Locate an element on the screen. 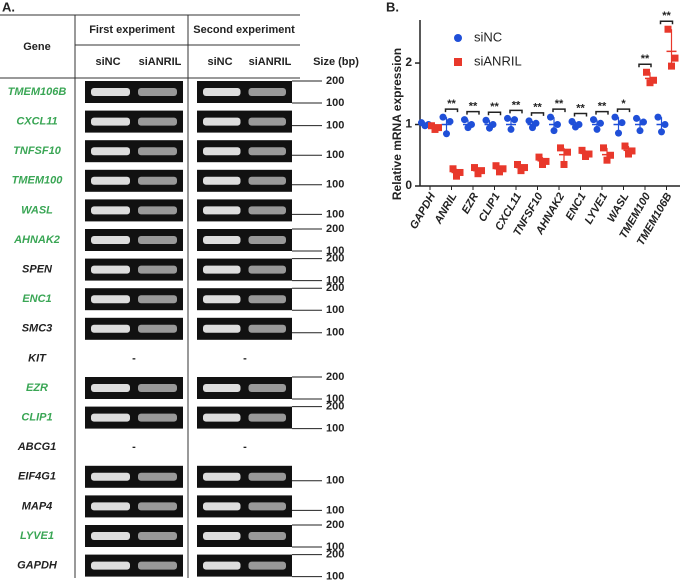 The height and width of the screenshot is (580, 683). significance: * is located at coordinates (623, 104).